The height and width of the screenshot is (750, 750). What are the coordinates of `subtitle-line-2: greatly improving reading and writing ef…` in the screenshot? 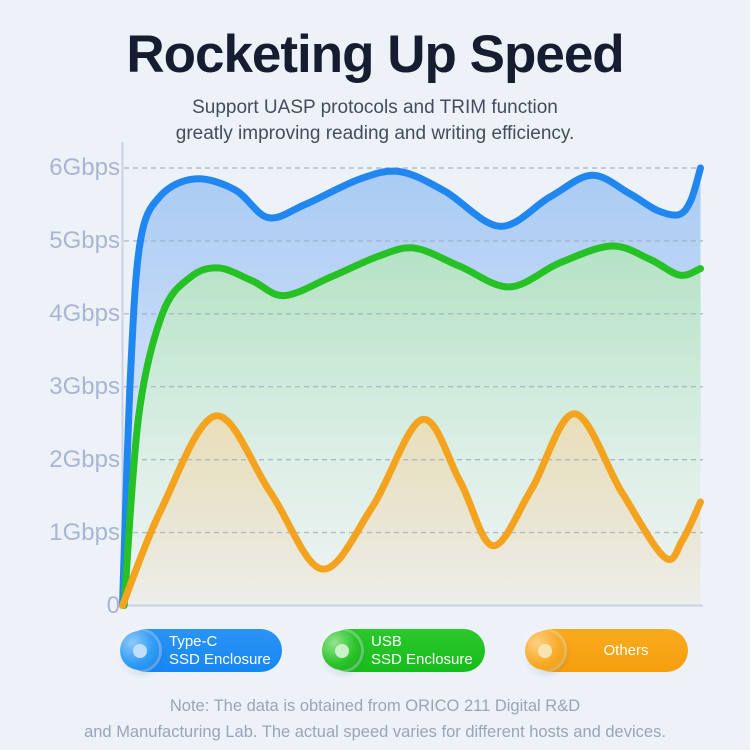 It's located at (375, 134).